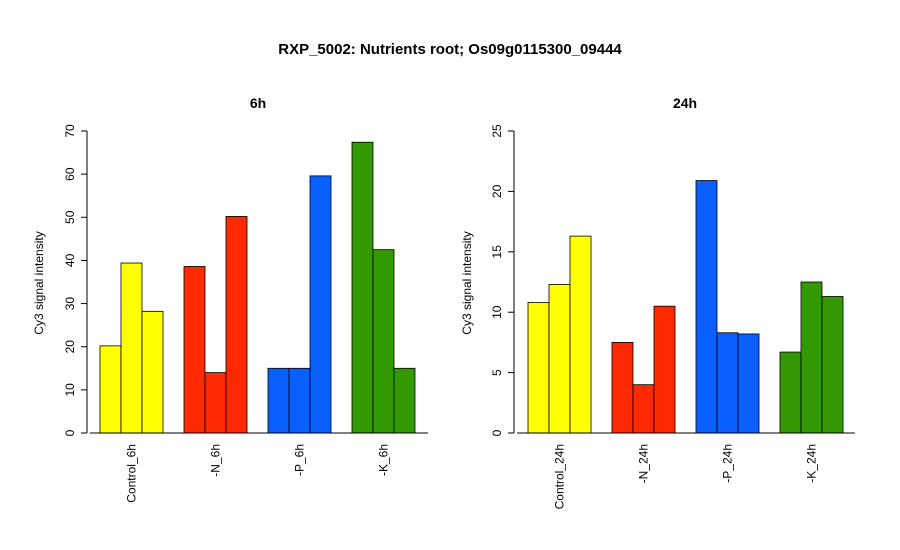 The width and height of the screenshot is (900, 550). Describe the element at coordinates (216, 460) in the screenshot. I see `category-label: -N_6h` at that location.